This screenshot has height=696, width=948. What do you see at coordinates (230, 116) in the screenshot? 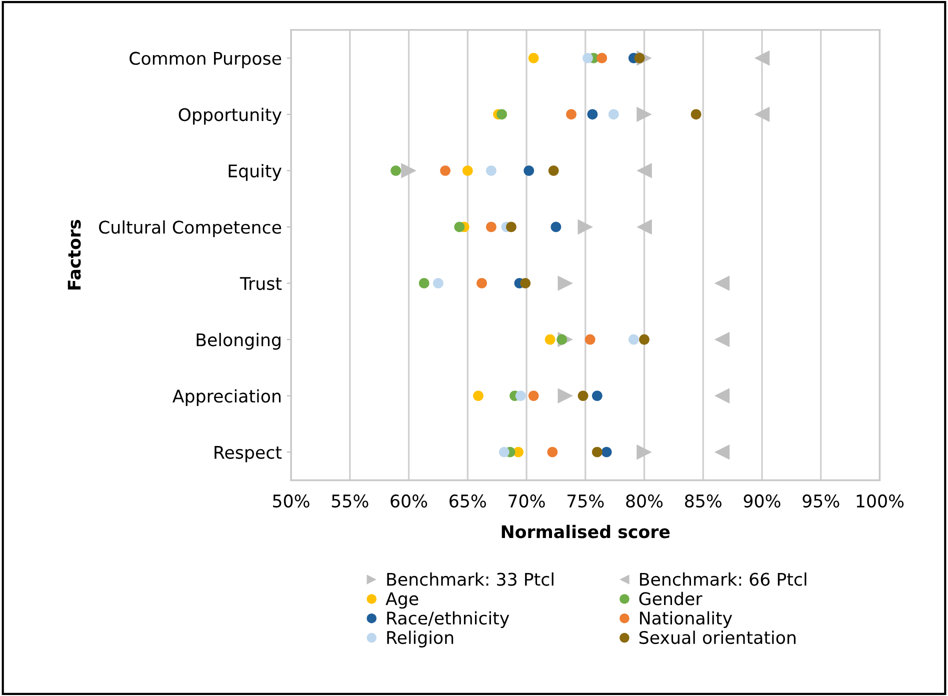
I see `y-tick-label: Opportunity` at bounding box center [230, 116].